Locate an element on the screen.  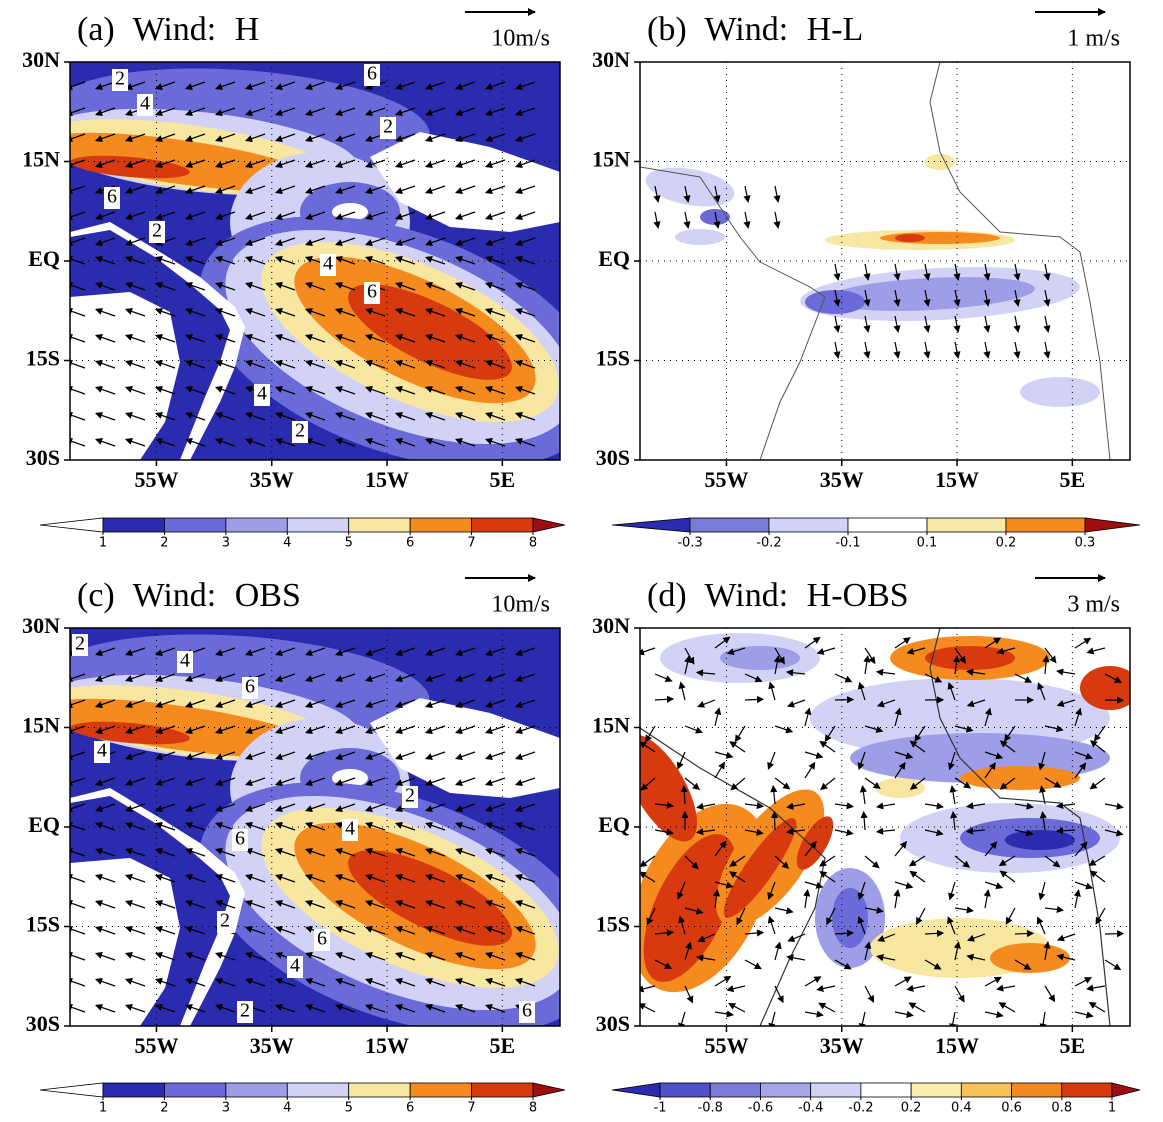
colorbar-tick-label: 4 is located at coordinates (287, 1108).